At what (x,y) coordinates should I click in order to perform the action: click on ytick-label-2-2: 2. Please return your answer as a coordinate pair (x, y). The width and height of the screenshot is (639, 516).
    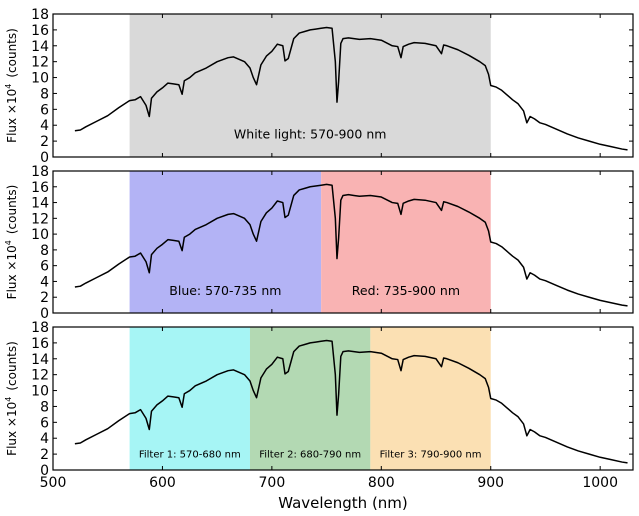
    Looking at the image, I should click on (44, 298).